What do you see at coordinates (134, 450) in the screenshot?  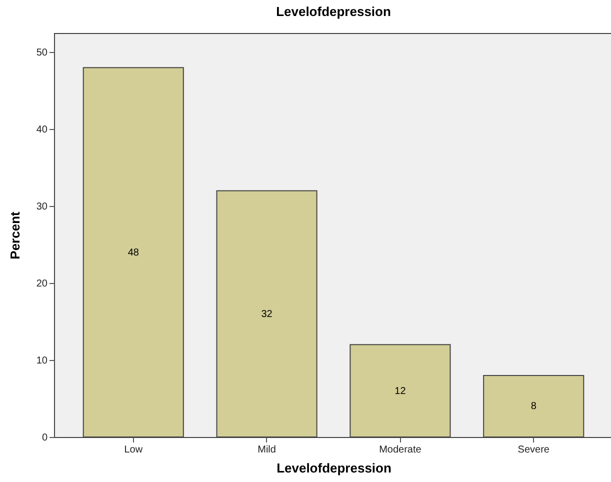 I see `x-tick-label: Low` at bounding box center [134, 450].